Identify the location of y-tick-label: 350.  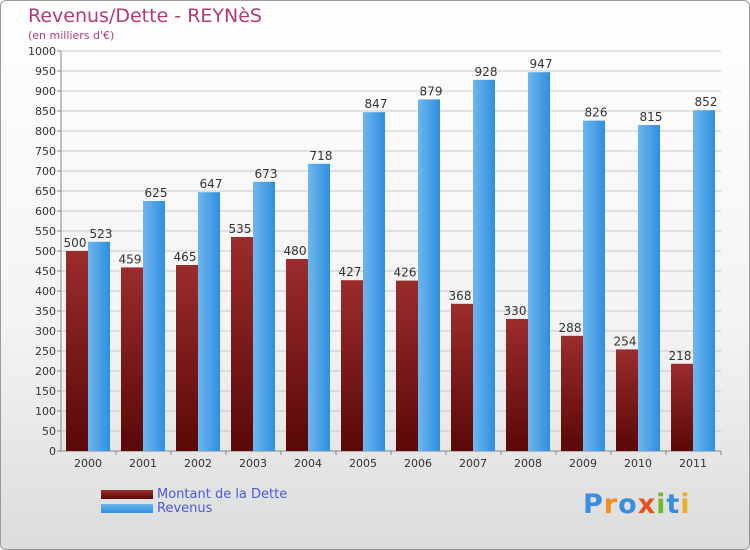
(45, 311).